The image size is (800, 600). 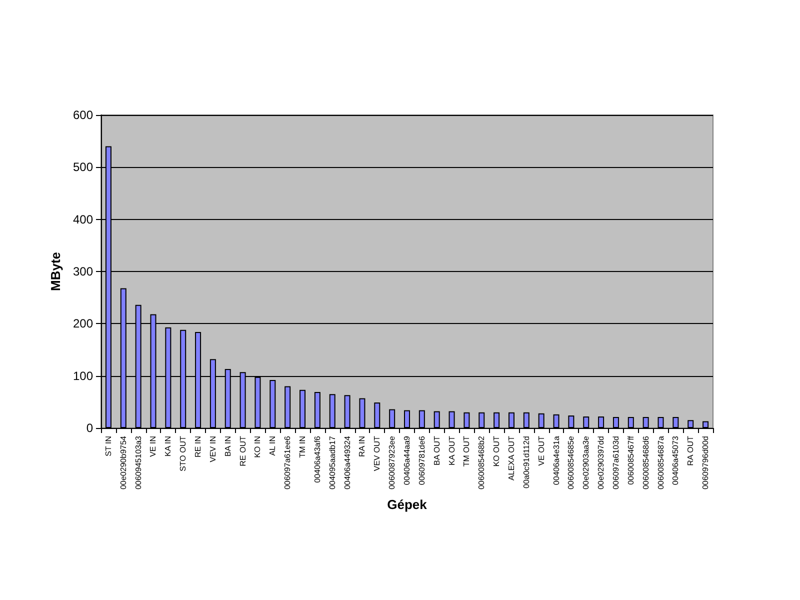 What do you see at coordinates (615, 463) in the screenshot?
I see `x-tick-label: 006097a6103d` at bounding box center [615, 463].